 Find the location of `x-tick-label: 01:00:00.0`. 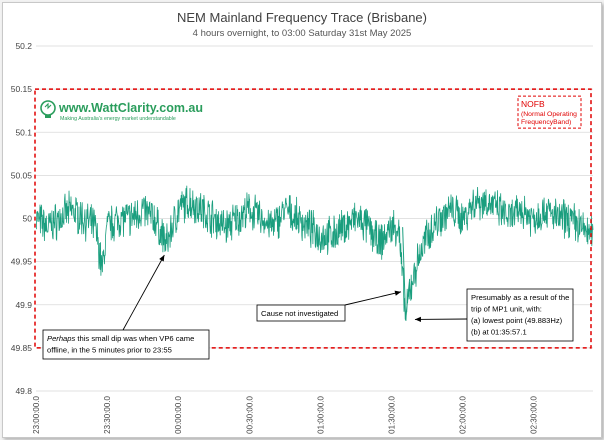

x-tick-label: 01:00:00.0 is located at coordinates (320, 414).